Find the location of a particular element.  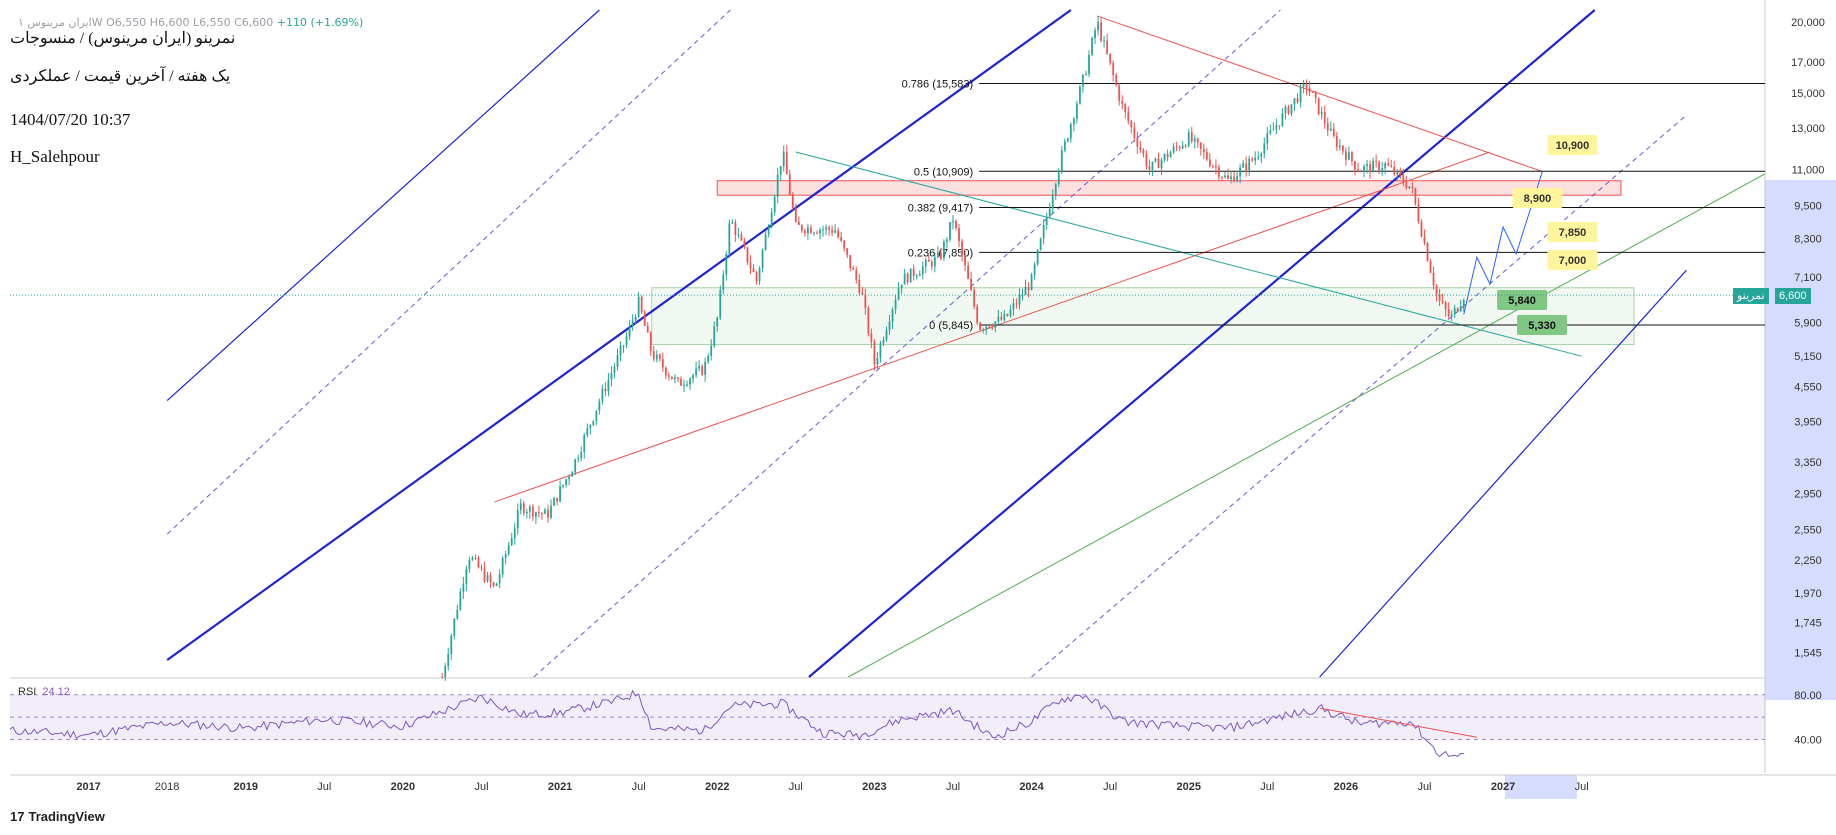

rsi-legend: RSI 24.12 is located at coordinates (44, 692).